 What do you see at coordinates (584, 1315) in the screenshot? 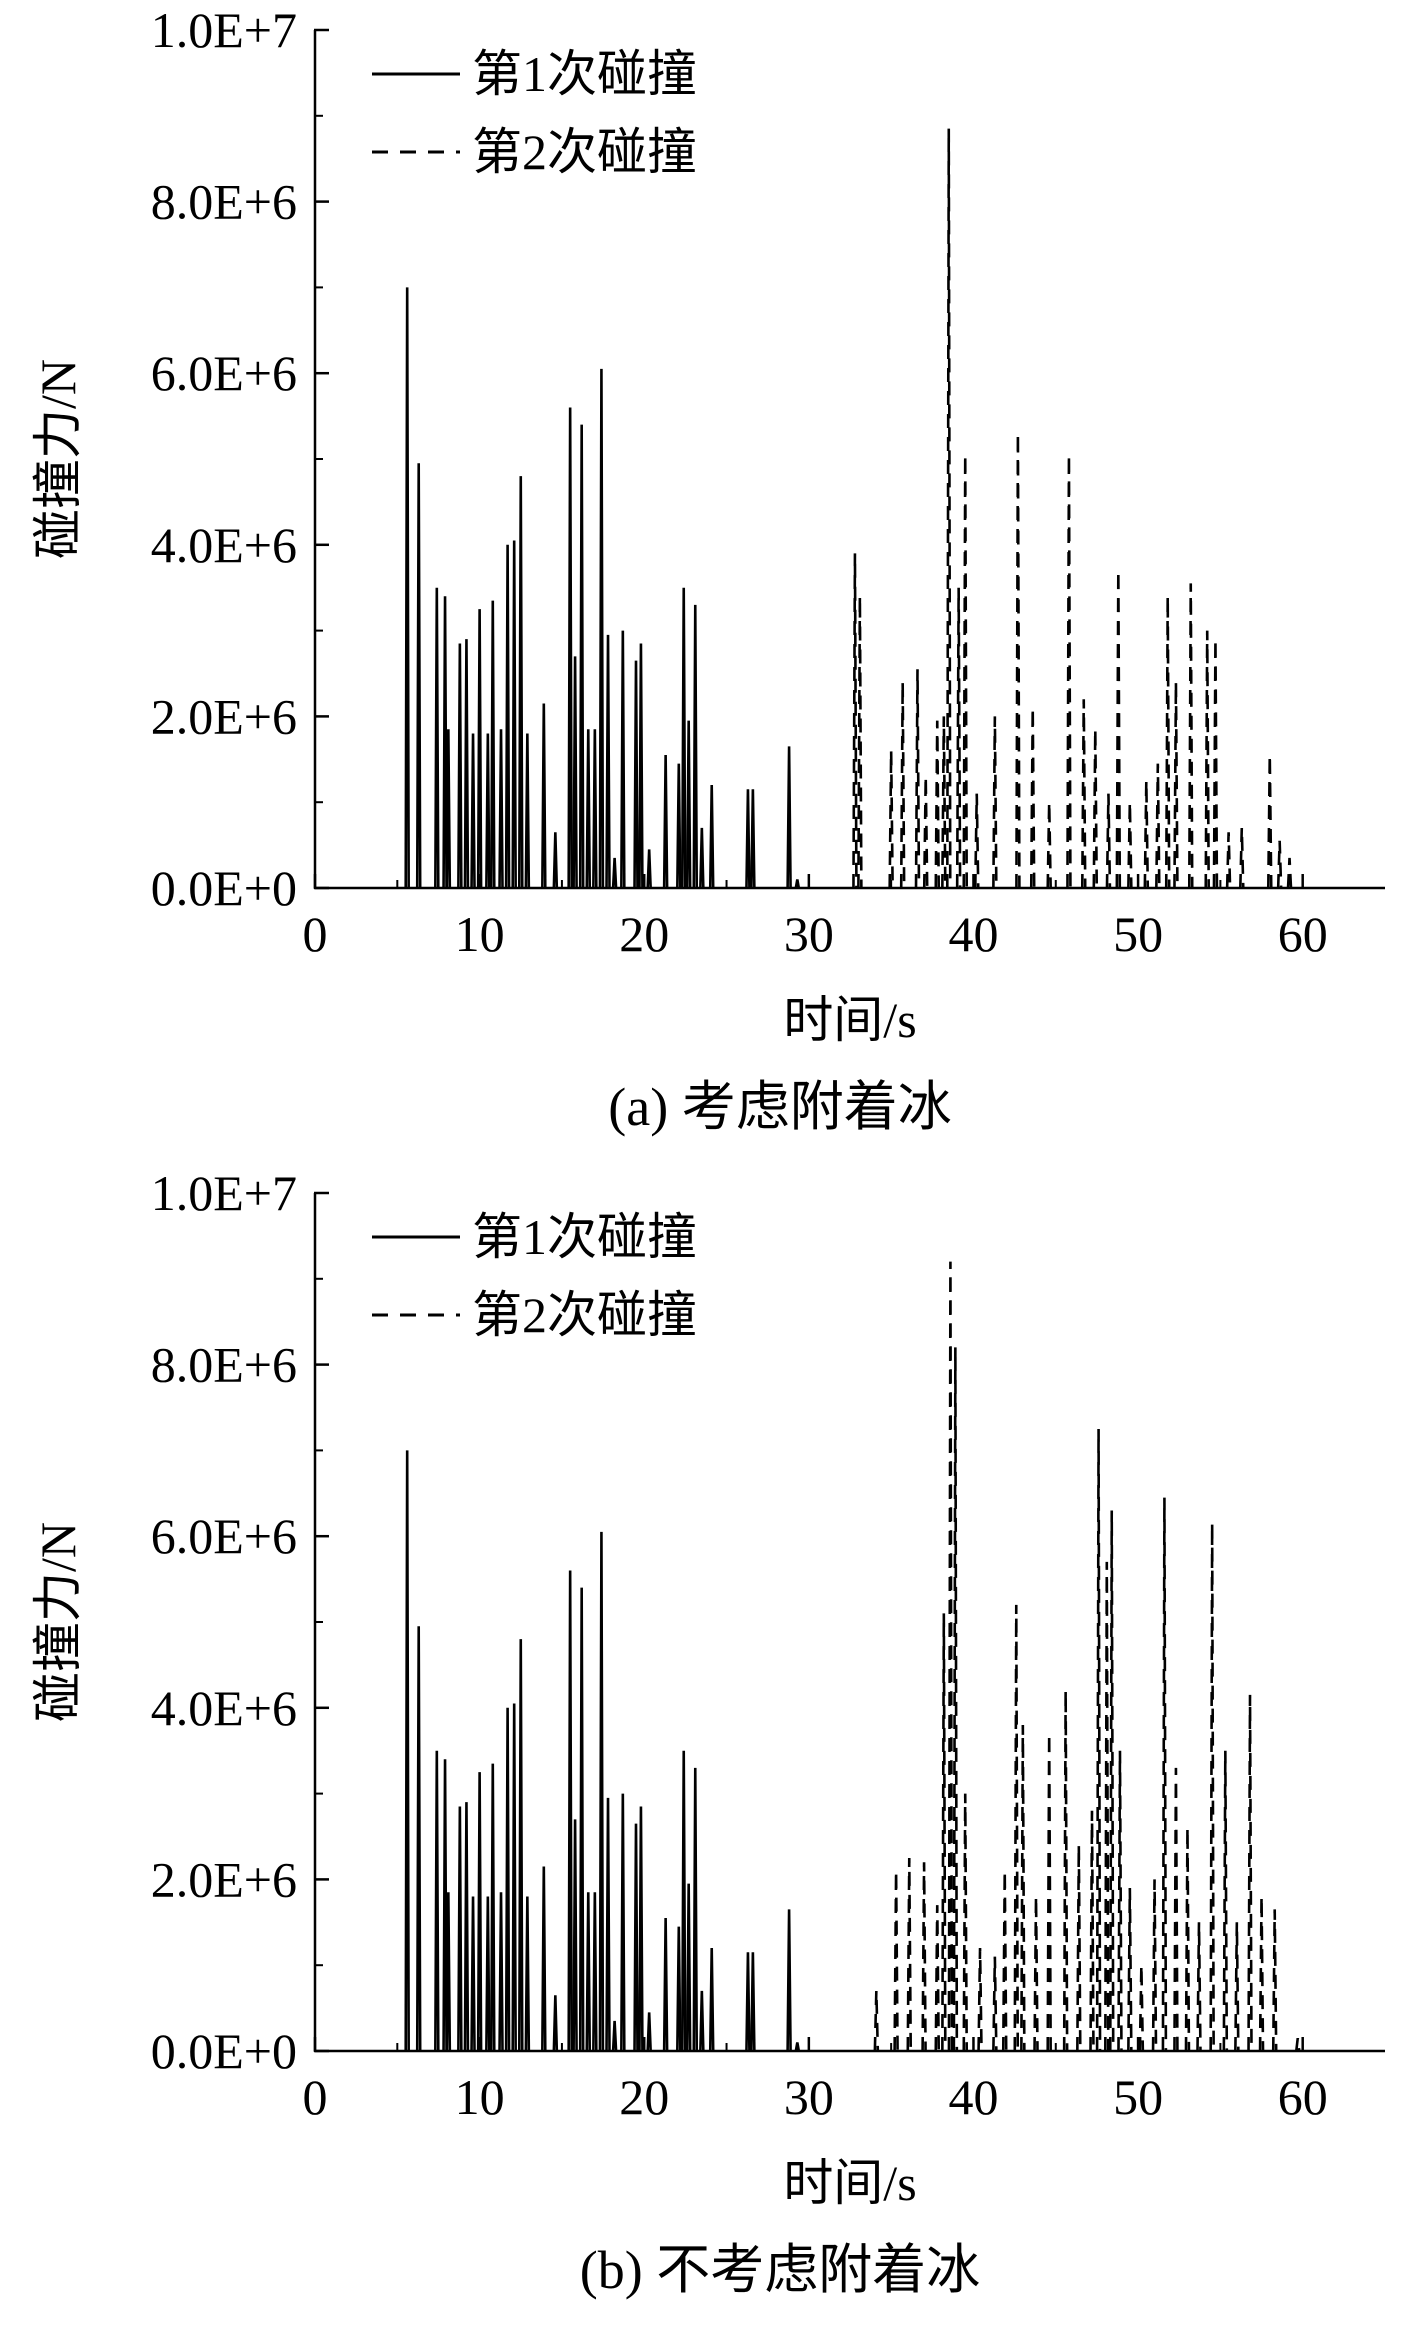
I see `legend-label-2: 第2次碰撞` at bounding box center [584, 1315].